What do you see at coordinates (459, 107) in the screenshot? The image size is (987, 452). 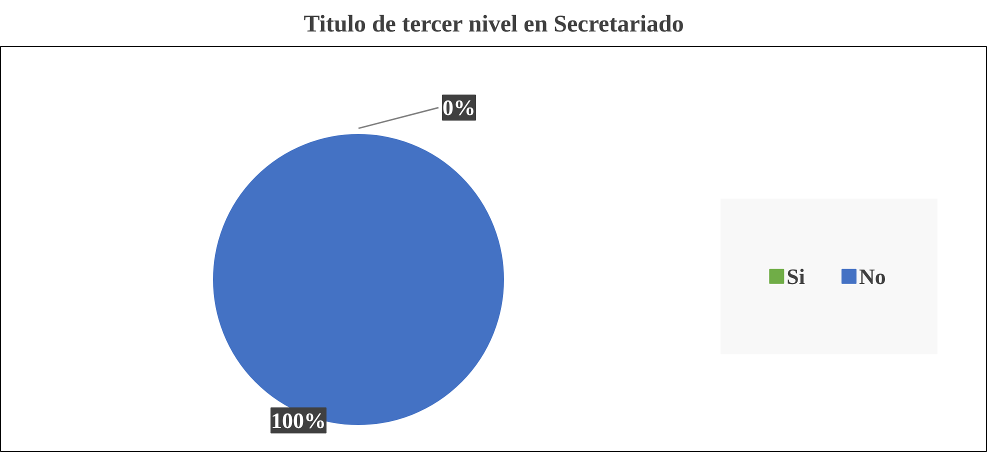 I see `text: 0%` at bounding box center [459, 107].